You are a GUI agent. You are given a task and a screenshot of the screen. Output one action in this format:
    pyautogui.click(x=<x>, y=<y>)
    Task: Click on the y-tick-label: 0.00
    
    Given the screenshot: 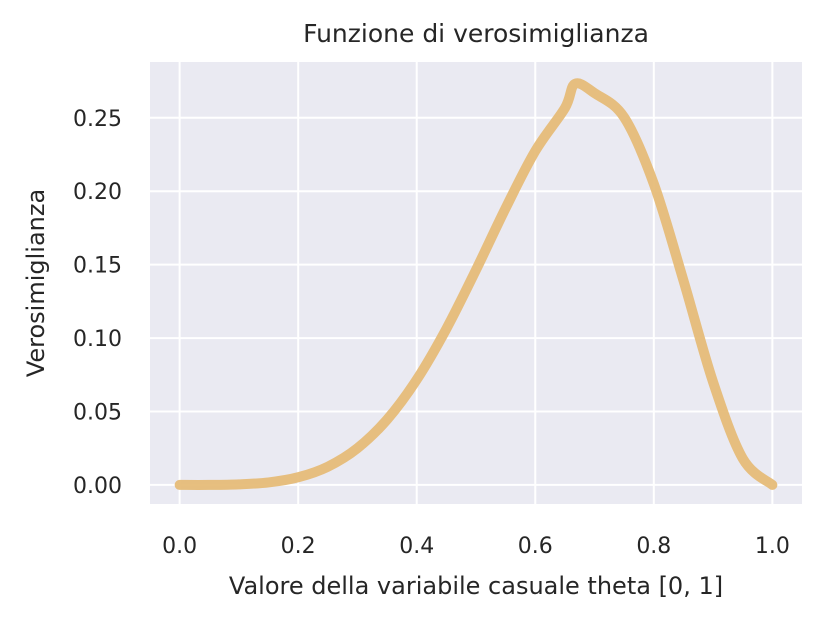 What is the action you would take?
    pyautogui.click(x=97, y=486)
    